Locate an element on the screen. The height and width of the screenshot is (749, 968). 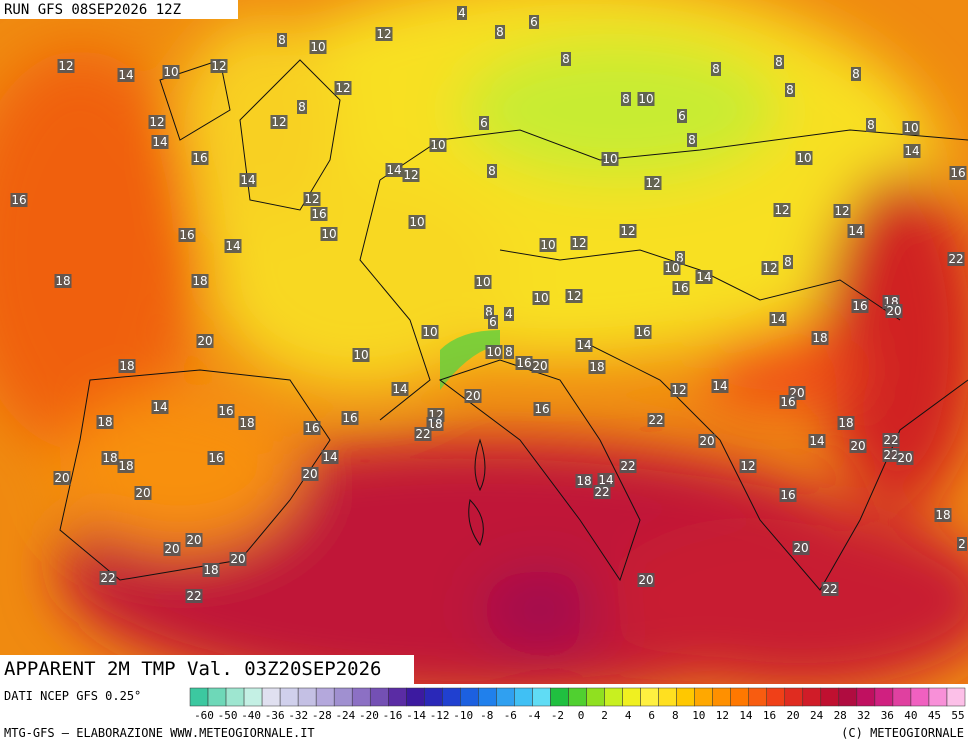
colorbar-tick: -6 is located at coordinates (510, 715).